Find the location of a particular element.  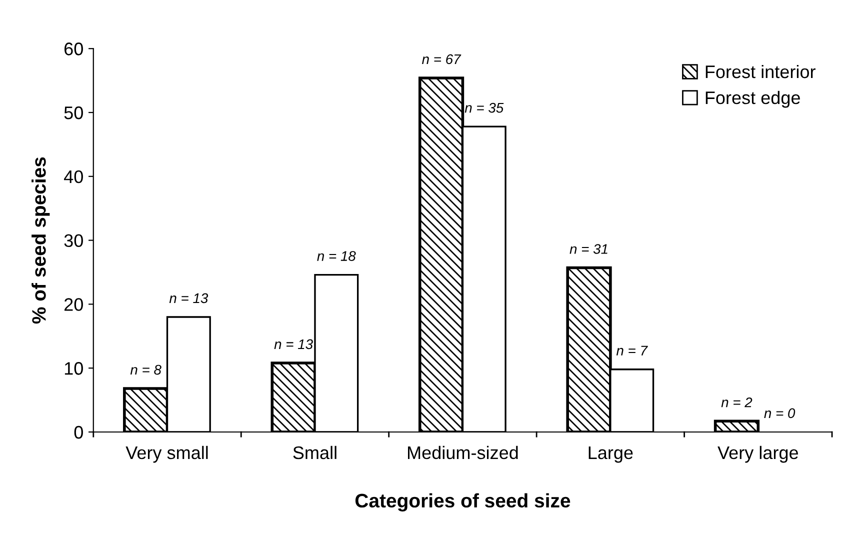

x-axis-title: Categories of seed size is located at coordinates (462, 502).